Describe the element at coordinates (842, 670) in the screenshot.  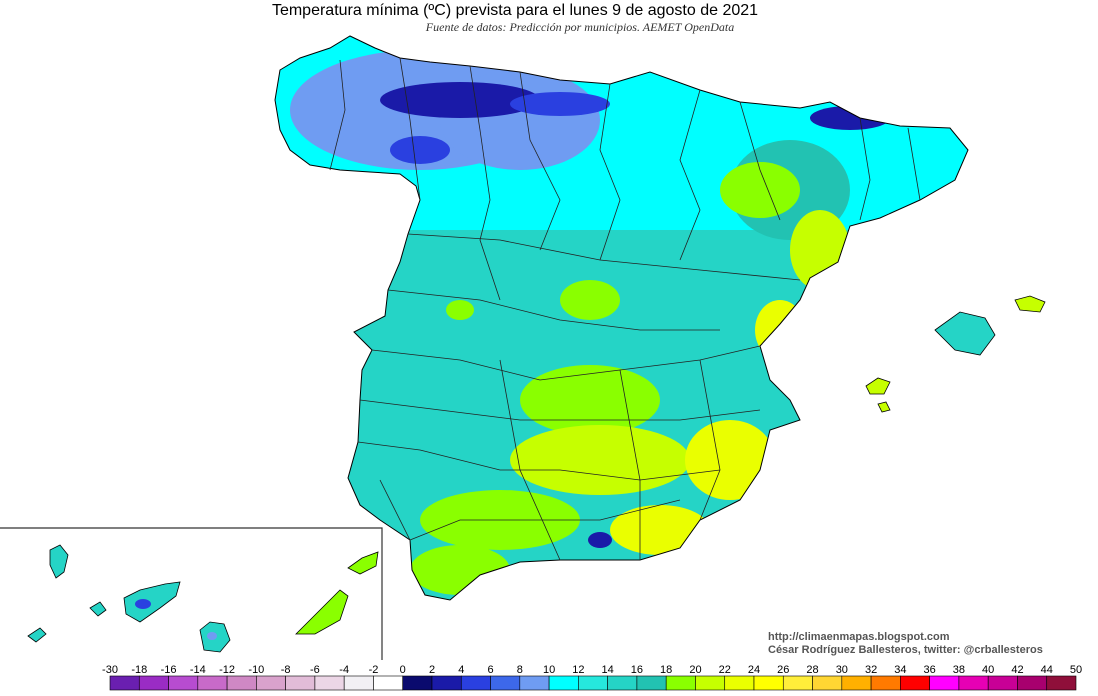
I see `legend-tick-label: 30` at that location.